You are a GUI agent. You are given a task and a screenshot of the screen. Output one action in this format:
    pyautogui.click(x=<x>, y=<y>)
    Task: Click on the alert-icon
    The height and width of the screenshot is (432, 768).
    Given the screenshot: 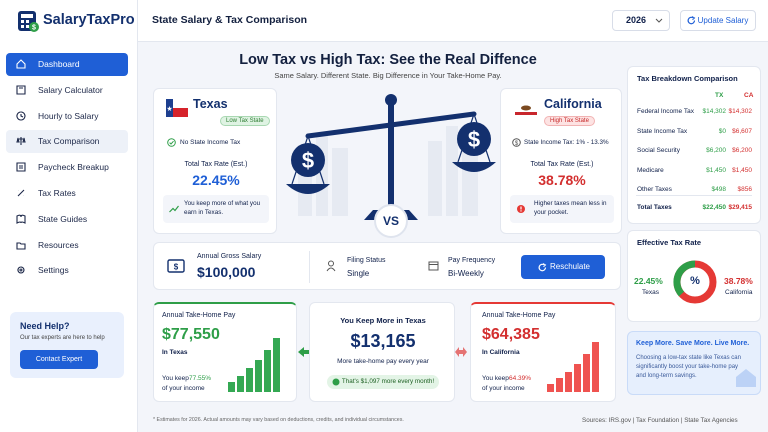 What is the action you would take?
    pyautogui.click(x=521, y=209)
    